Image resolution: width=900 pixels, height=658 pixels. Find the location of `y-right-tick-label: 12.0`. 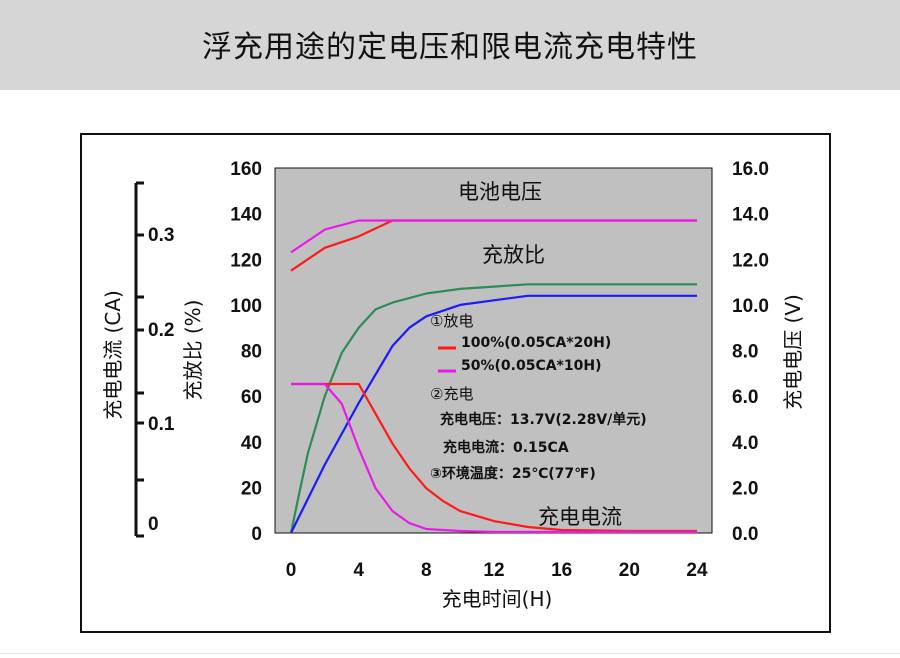

y-right-tick-label: 12.0 is located at coordinates (750, 260).